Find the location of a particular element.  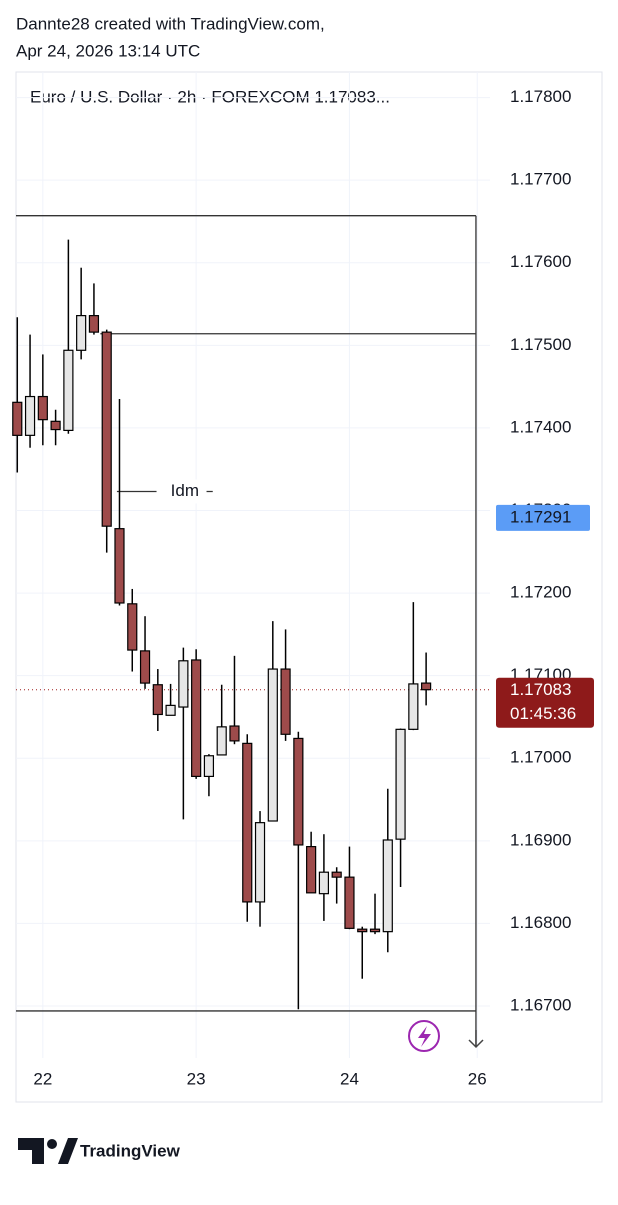

brand: TradingView is located at coordinates (130, 1150).